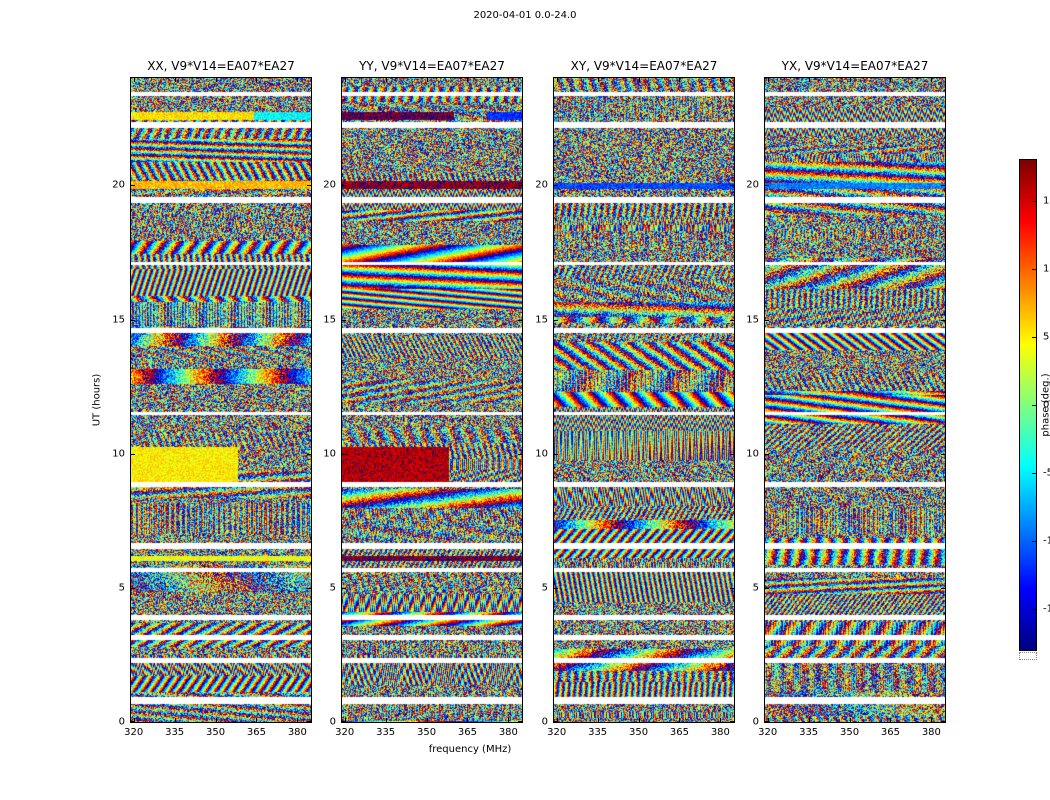 Image resolution: width=1050 pixels, height=800 pixels. Describe the element at coordinates (644, 66) in the screenshot. I see `panel-title-xy: XY, V9*V14=EA07*EA27` at that location.